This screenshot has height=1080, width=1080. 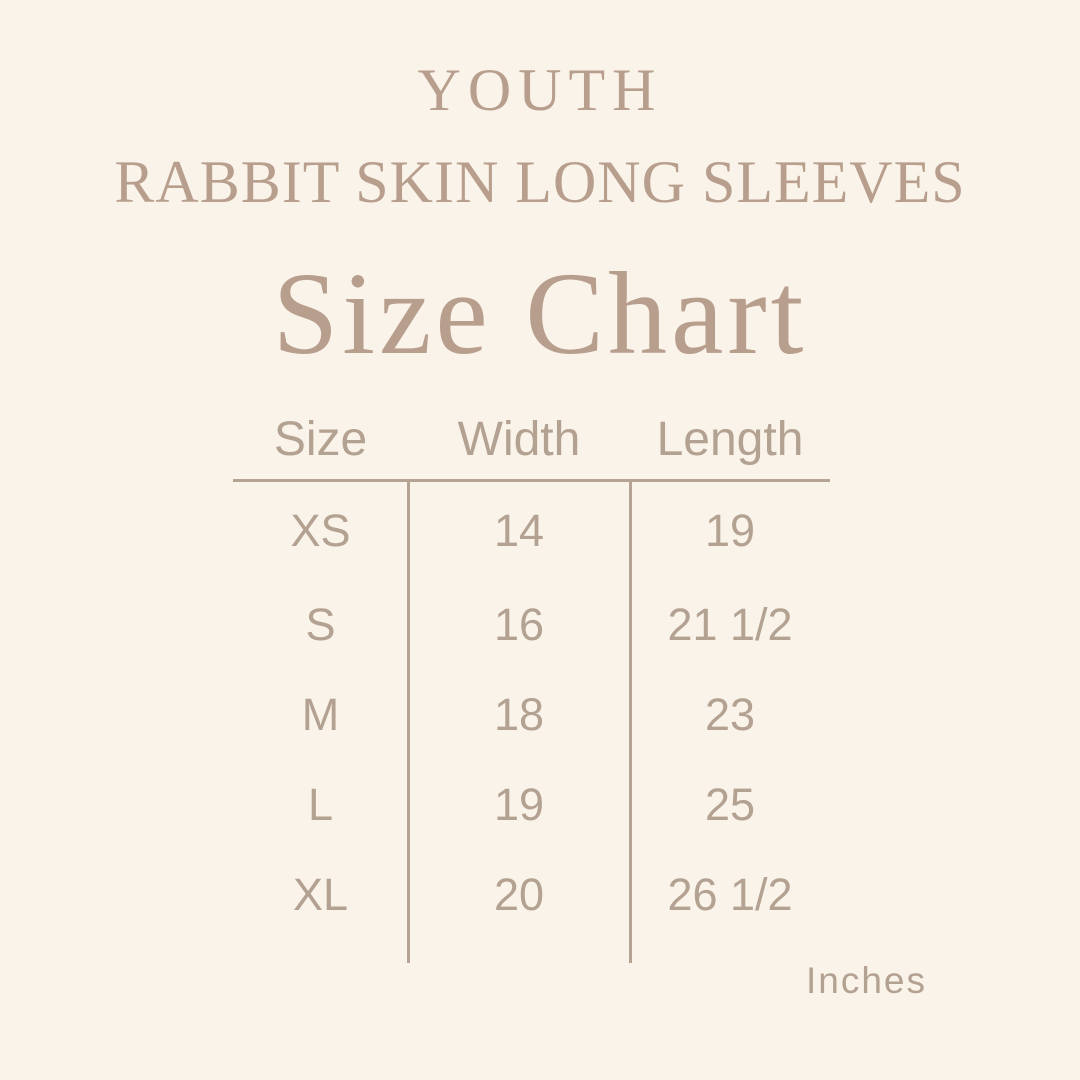 I want to click on cell-width: 19, so click(x=519, y=804).